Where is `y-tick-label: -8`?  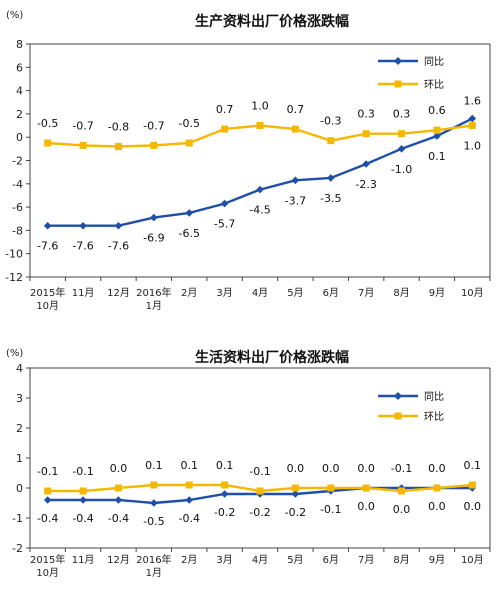 y-tick-label: -8 is located at coordinates (17, 230).